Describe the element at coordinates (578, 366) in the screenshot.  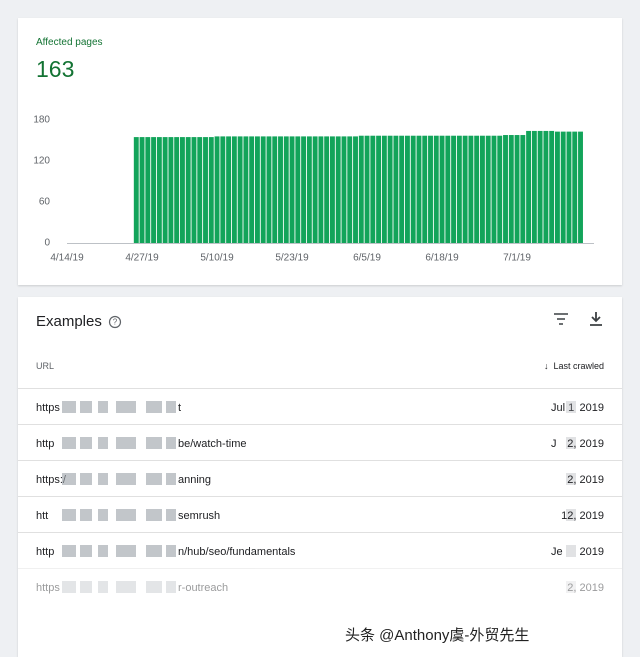
I see `column-header-text: Last crawled` at that location.